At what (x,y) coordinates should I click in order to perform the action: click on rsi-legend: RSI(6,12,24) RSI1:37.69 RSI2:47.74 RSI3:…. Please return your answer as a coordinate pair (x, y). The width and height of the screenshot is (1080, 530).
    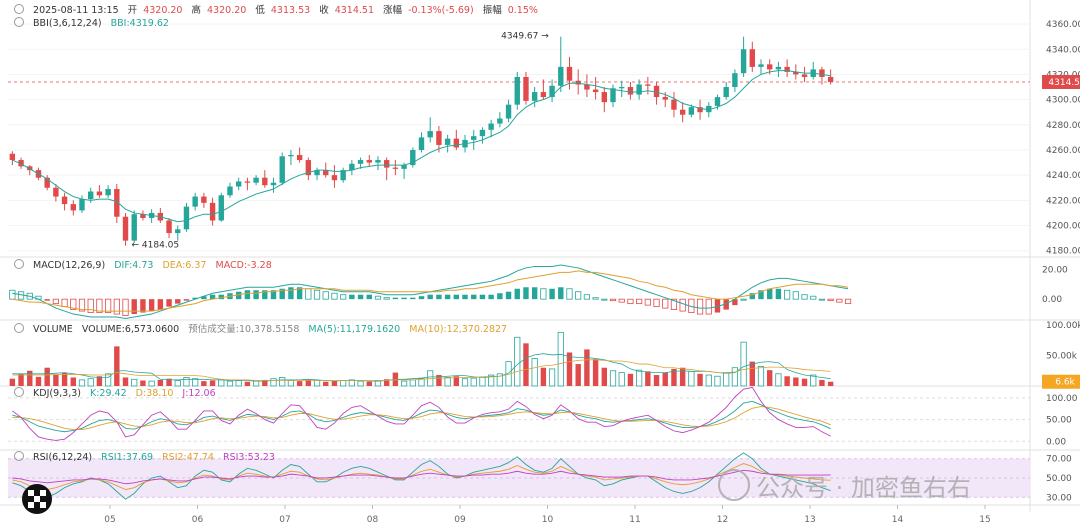
    Looking at the image, I should click on (147, 457).